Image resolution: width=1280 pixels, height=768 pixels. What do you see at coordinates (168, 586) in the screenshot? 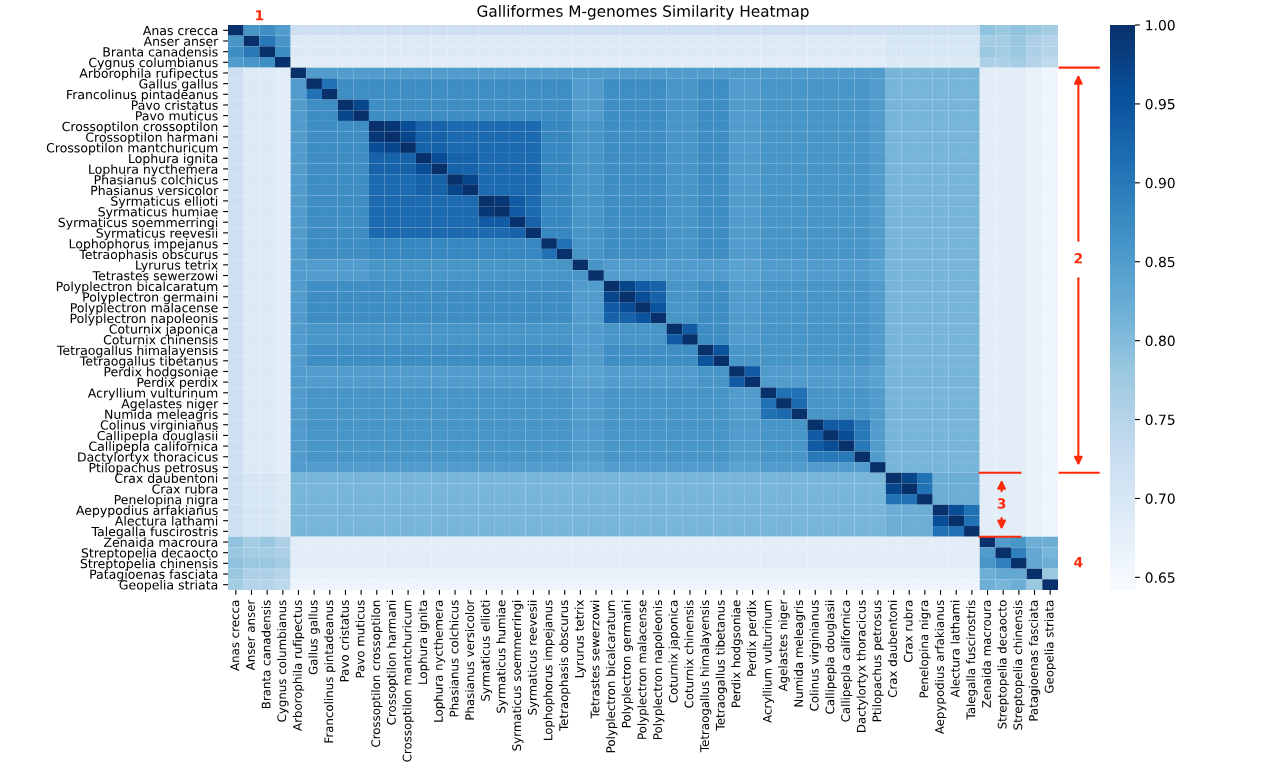
I see `y-tick-label: Geopelia striata` at bounding box center [168, 586].